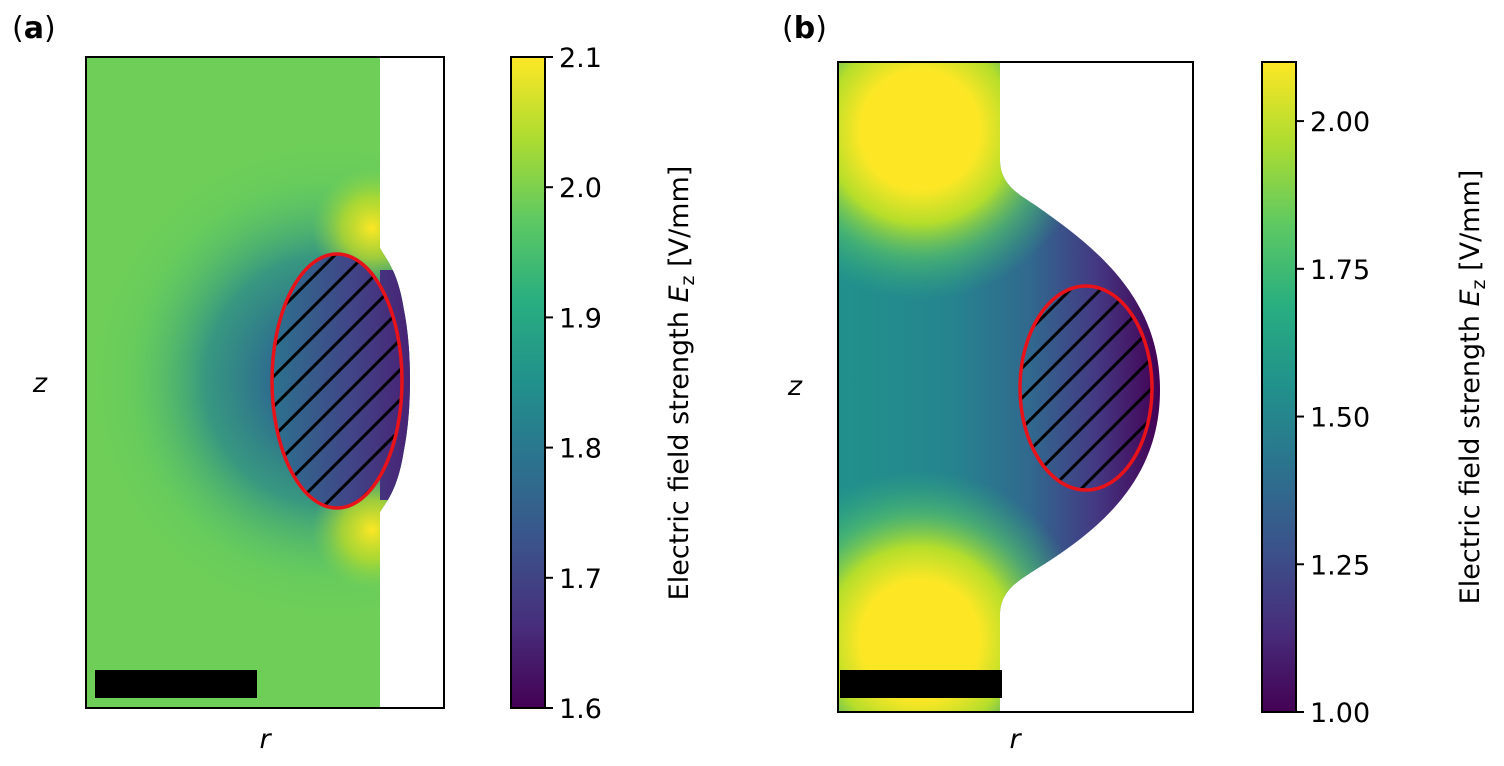  I want to click on panel-b-colorbar-title: Electric field strength Ez [V/mm], so click(1472, 387).